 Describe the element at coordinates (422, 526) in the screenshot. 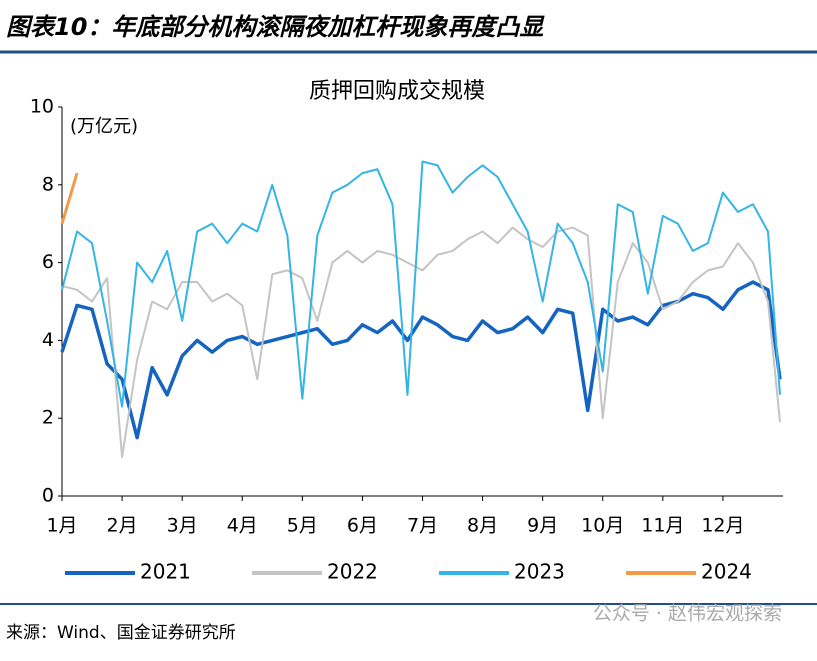

I see `x-tick-label: 7月` at that location.